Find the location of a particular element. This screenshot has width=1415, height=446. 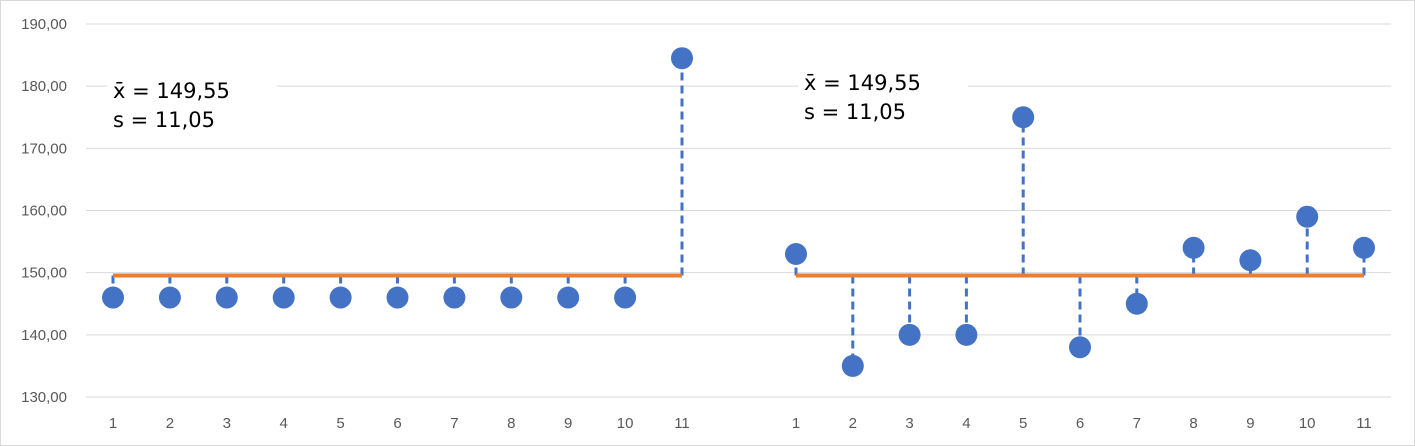

y-tick-label: 180,00 is located at coordinates (44, 86).